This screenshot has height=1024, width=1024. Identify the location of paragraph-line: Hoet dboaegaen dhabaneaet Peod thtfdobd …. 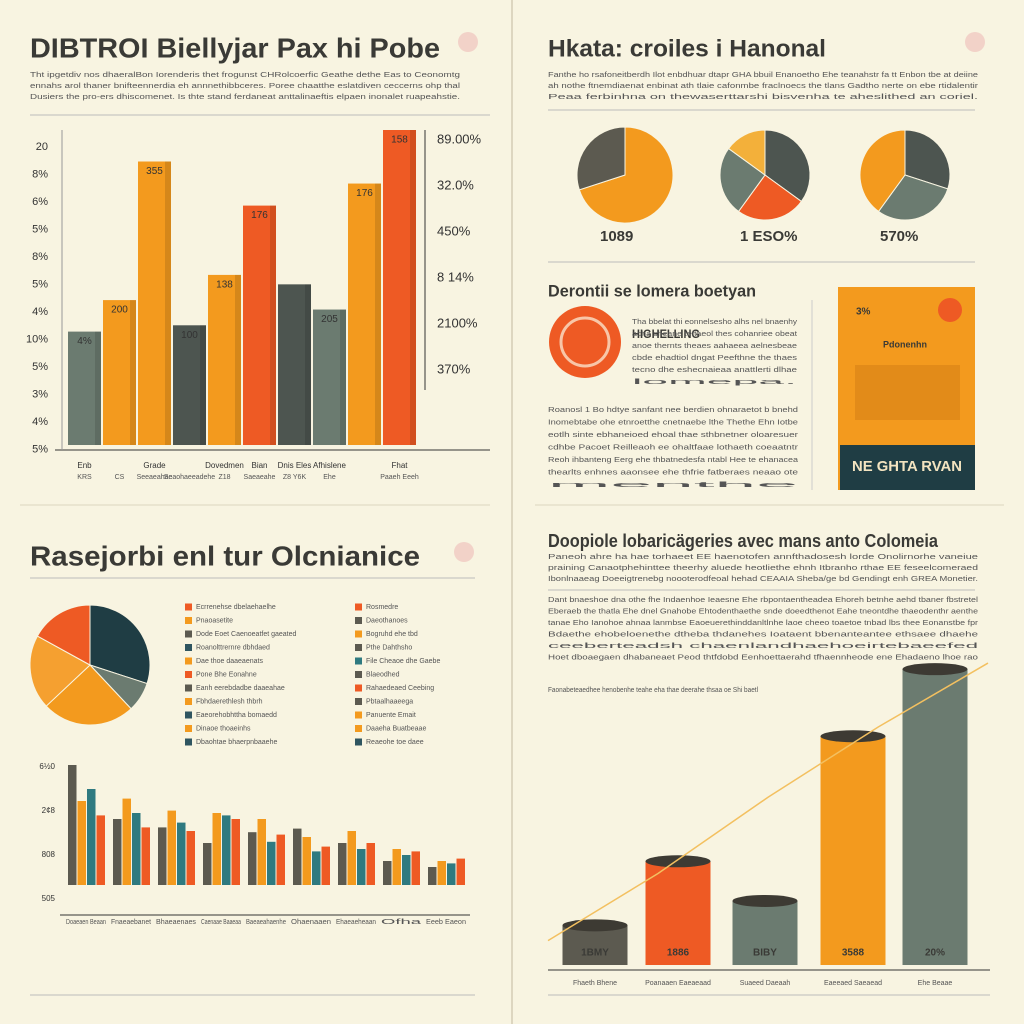
(763, 657).